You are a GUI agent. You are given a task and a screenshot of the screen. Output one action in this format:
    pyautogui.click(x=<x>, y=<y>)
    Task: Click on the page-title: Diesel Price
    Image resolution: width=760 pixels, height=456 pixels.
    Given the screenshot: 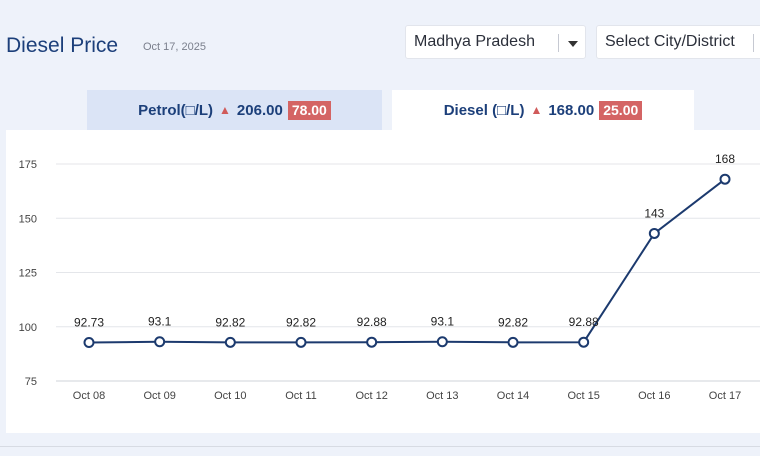 What is the action you would take?
    pyautogui.click(x=62, y=45)
    